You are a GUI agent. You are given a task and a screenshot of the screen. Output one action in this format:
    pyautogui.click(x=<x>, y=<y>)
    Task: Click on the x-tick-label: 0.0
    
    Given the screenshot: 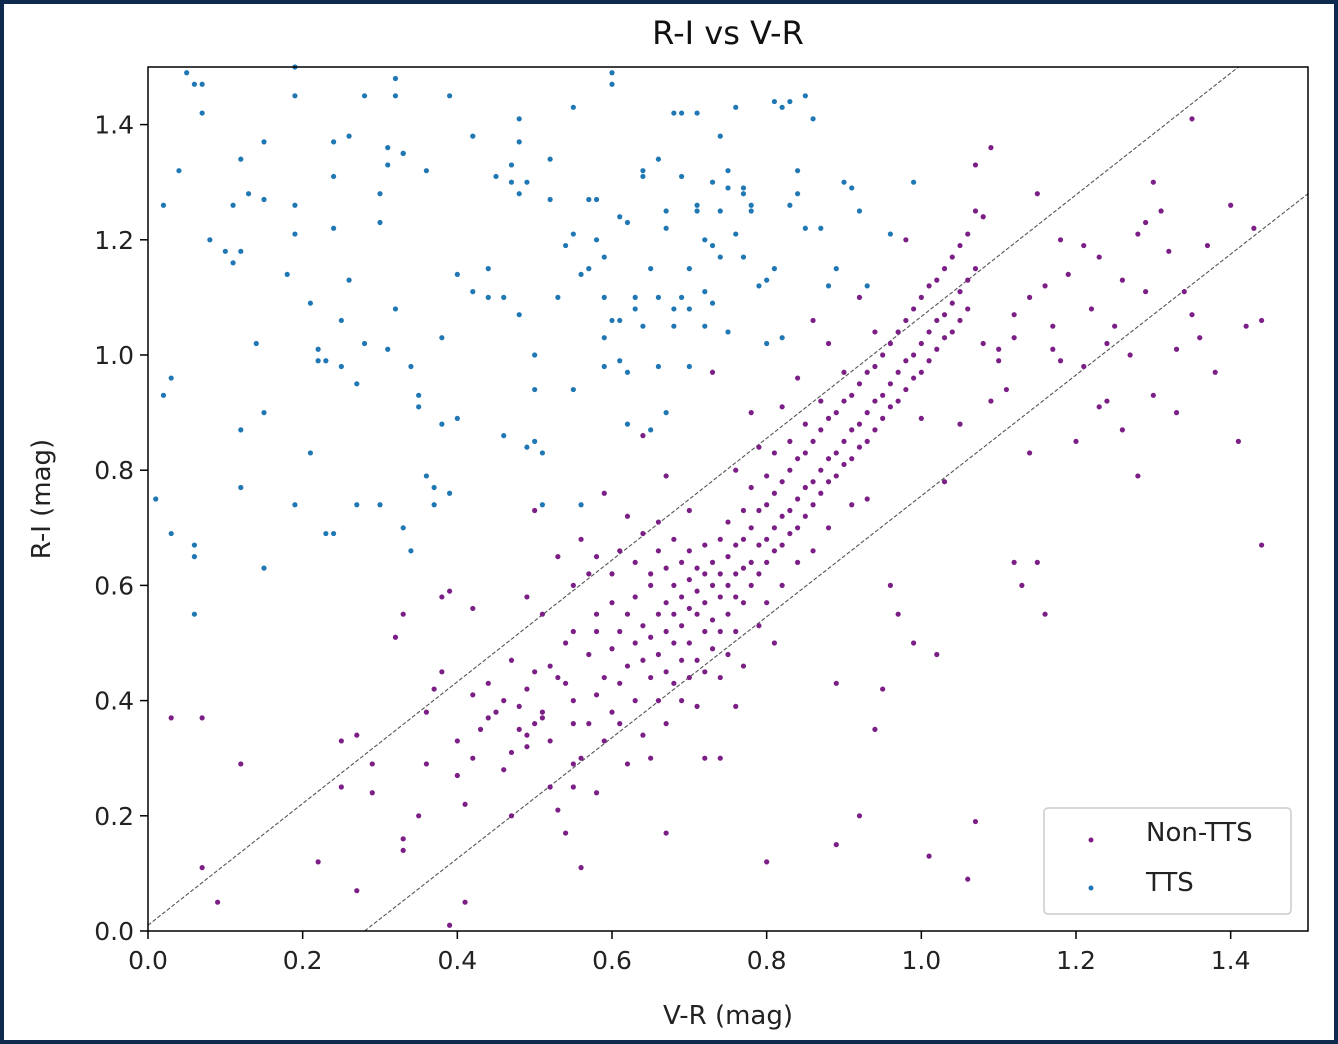 What is the action you would take?
    pyautogui.click(x=148, y=960)
    